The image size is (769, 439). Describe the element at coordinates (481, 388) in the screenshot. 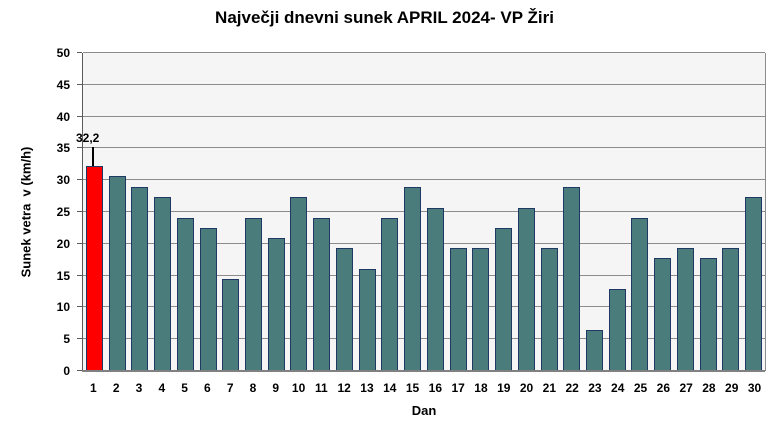

I see `x-tick-label-18: 18` at that location.